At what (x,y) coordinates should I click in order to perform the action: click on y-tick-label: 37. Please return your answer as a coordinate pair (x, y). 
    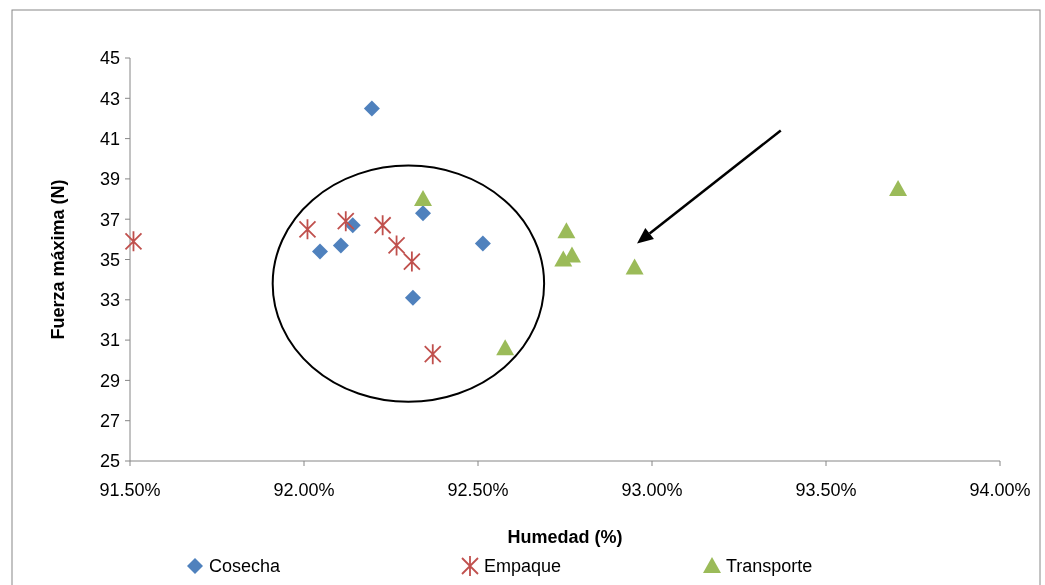
    Looking at the image, I should click on (109, 219).